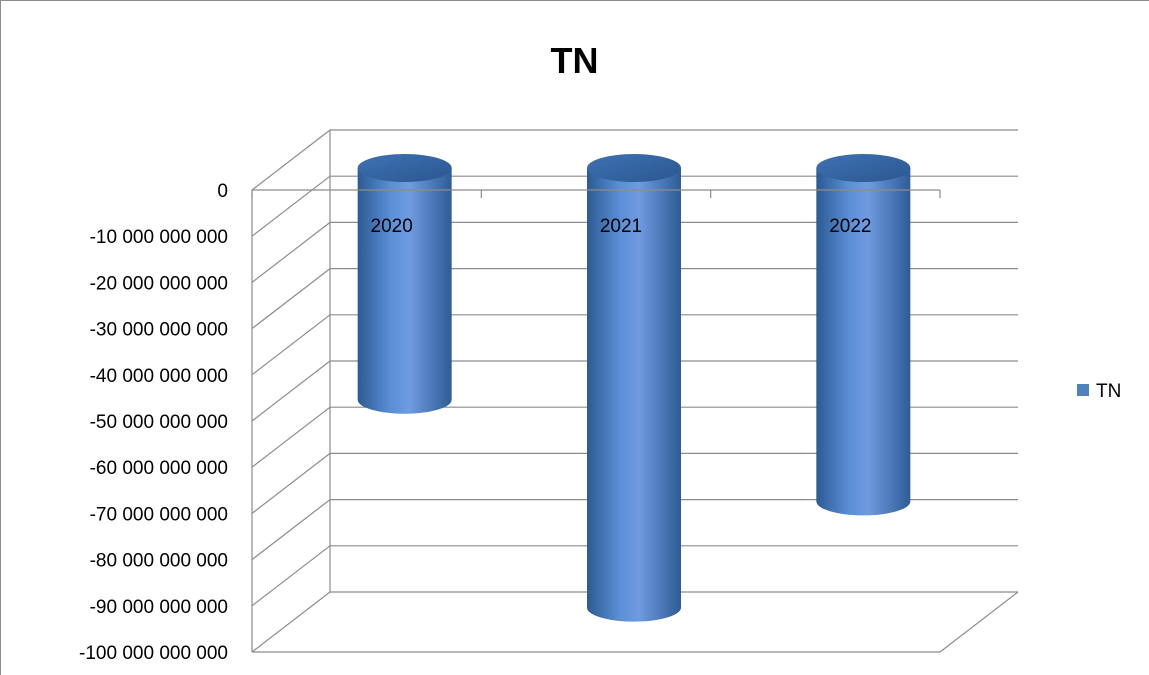 This screenshot has height=675, width=1149. What do you see at coordinates (1108, 391) in the screenshot?
I see `legend-label: TN` at bounding box center [1108, 391].